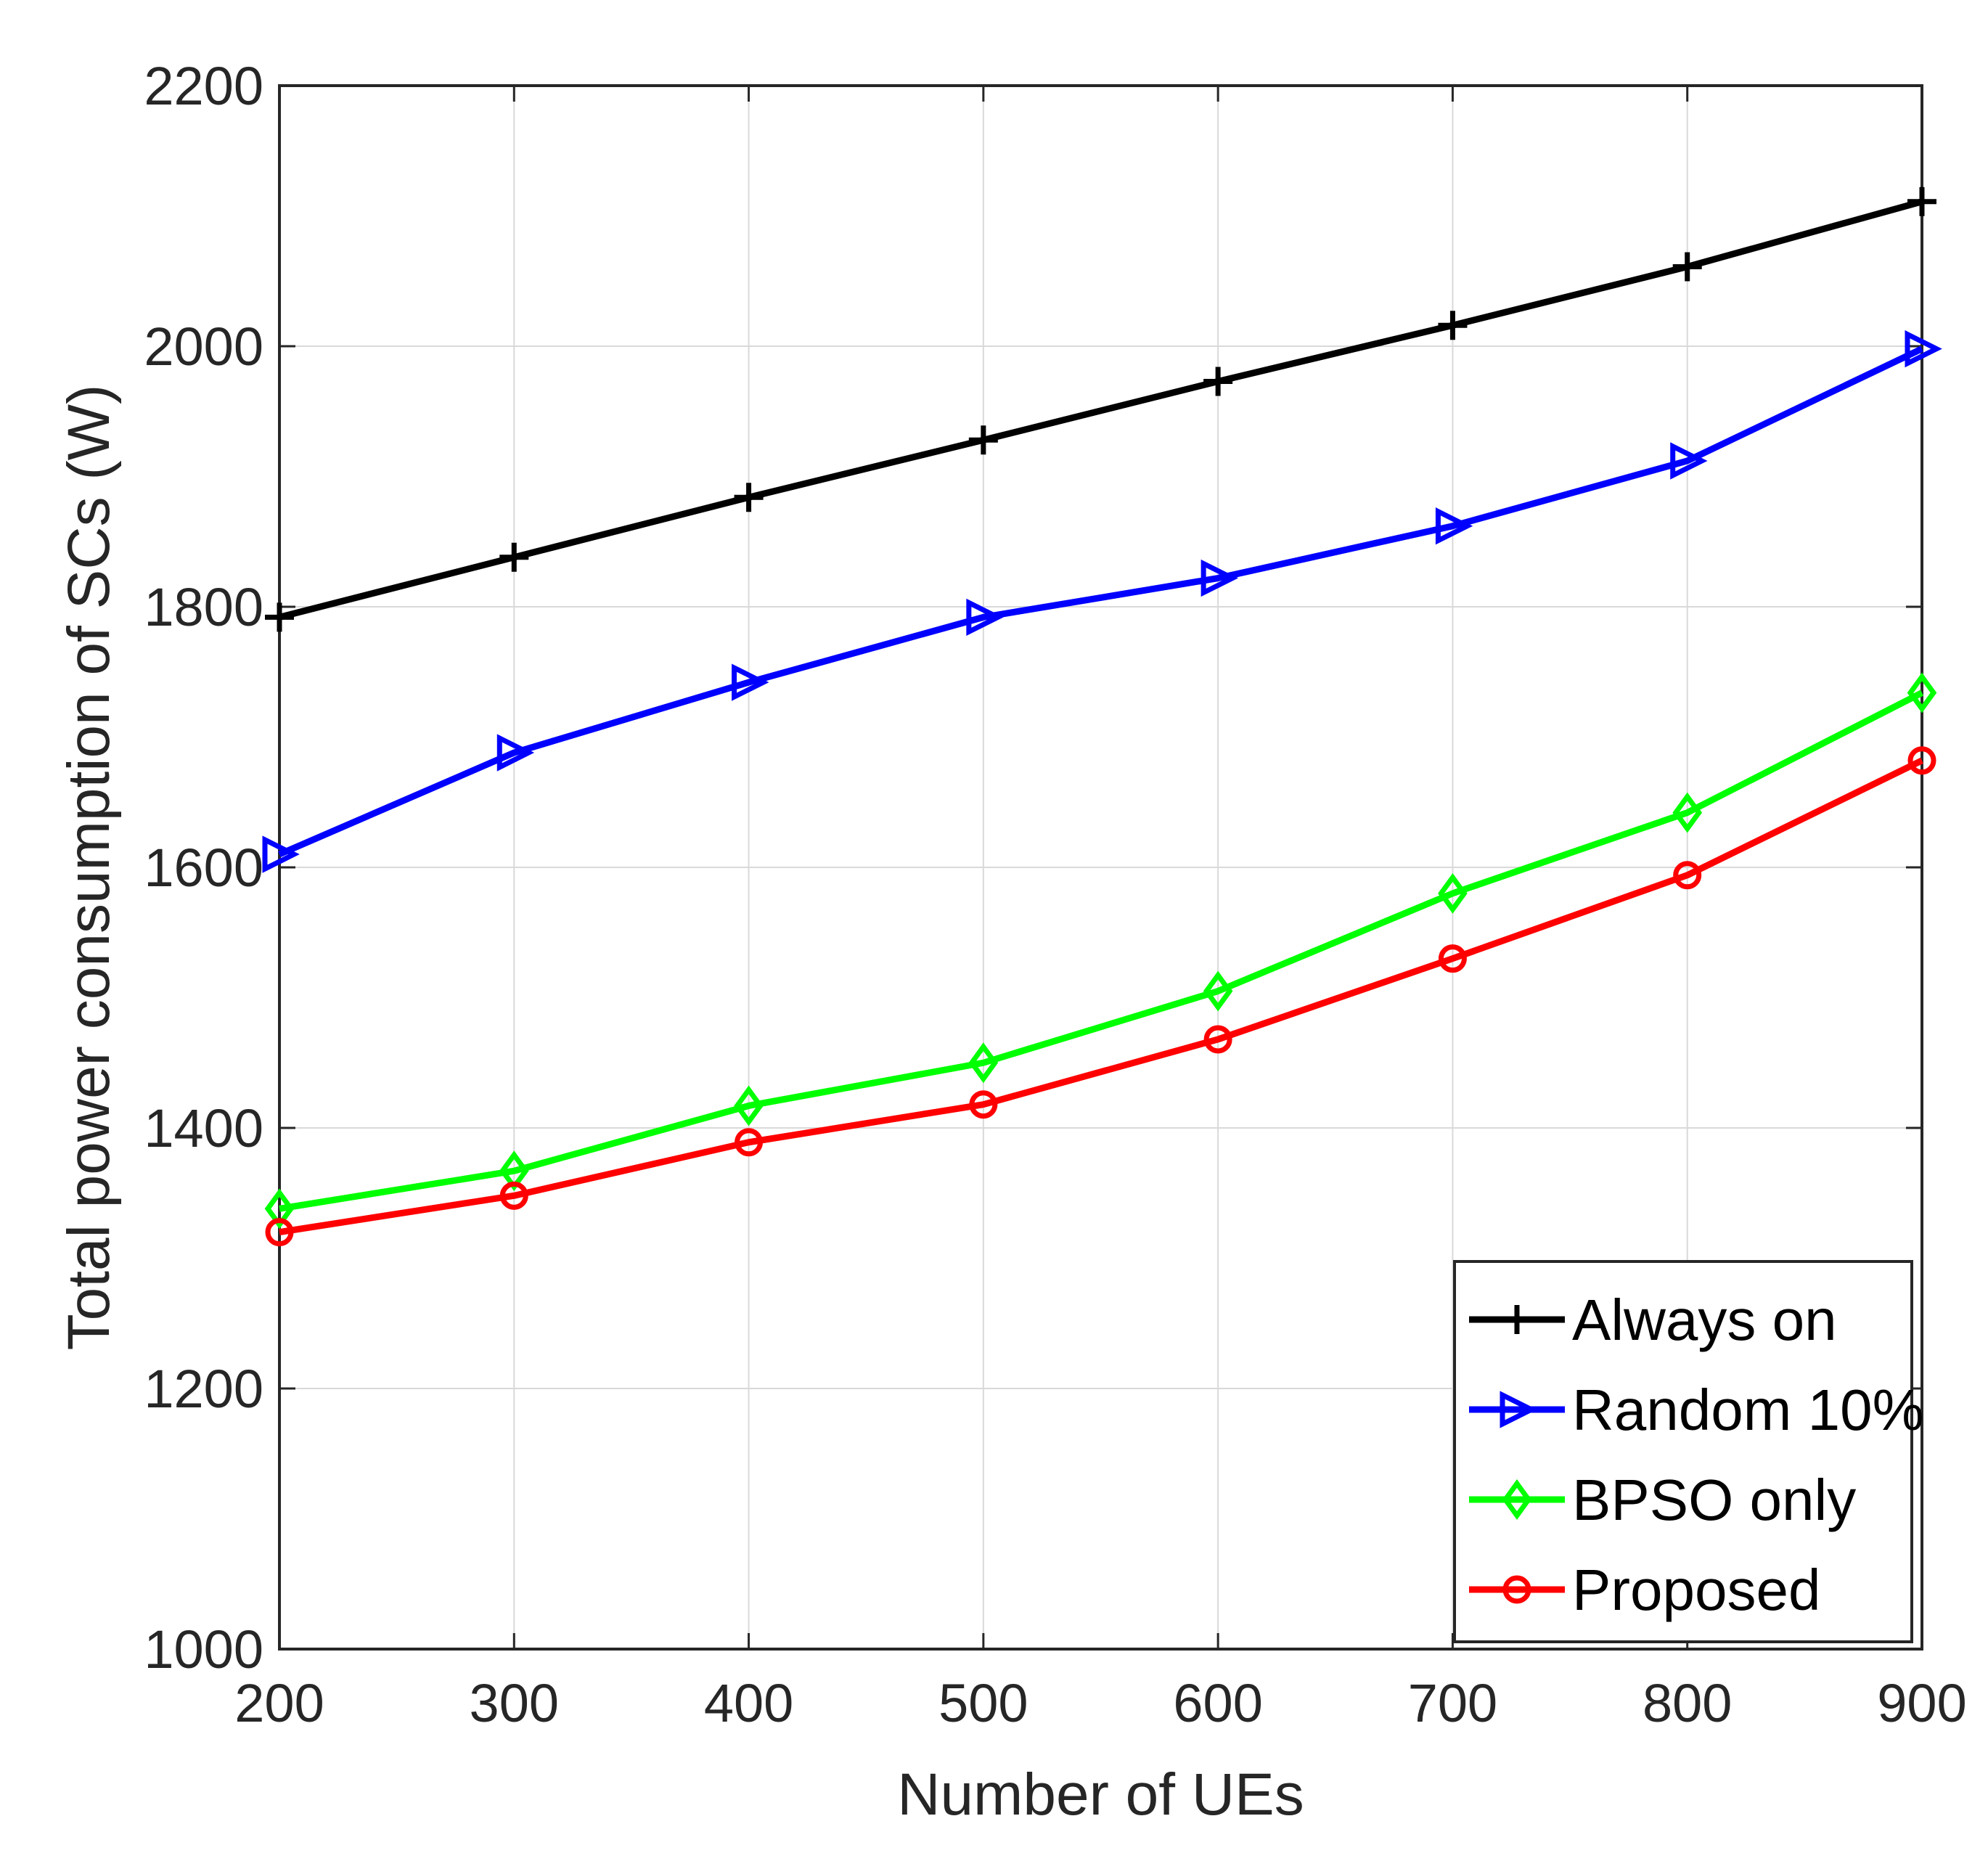  What do you see at coordinates (983, 1703) in the screenshot?
I see `x-tick-label: 500` at bounding box center [983, 1703].